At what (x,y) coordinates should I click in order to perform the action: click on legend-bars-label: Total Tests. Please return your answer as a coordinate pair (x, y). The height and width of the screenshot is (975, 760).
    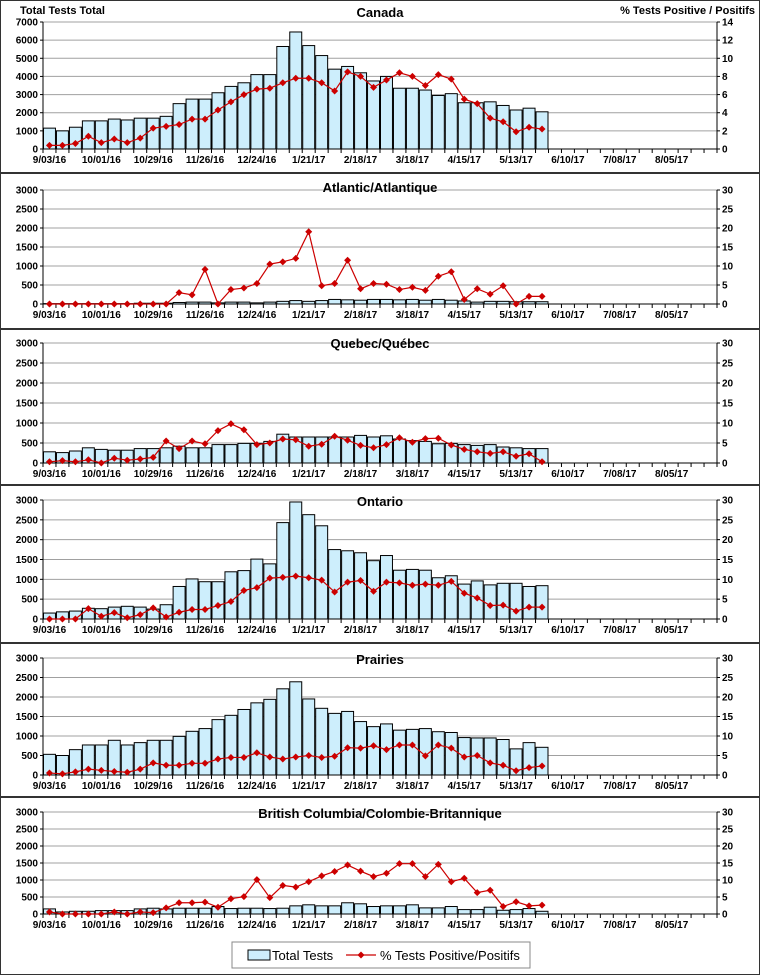
    Looking at the image, I should click on (303, 955).